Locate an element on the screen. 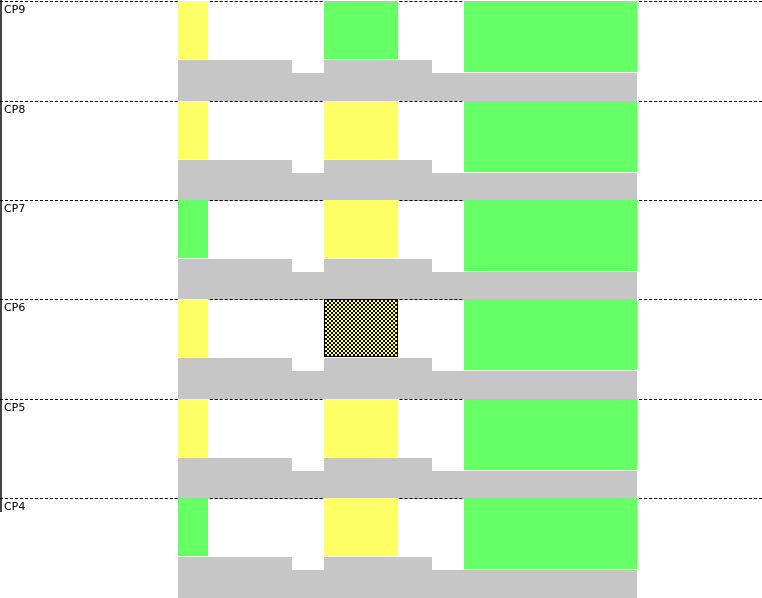  row-label: CP7 is located at coordinates (15, 208).